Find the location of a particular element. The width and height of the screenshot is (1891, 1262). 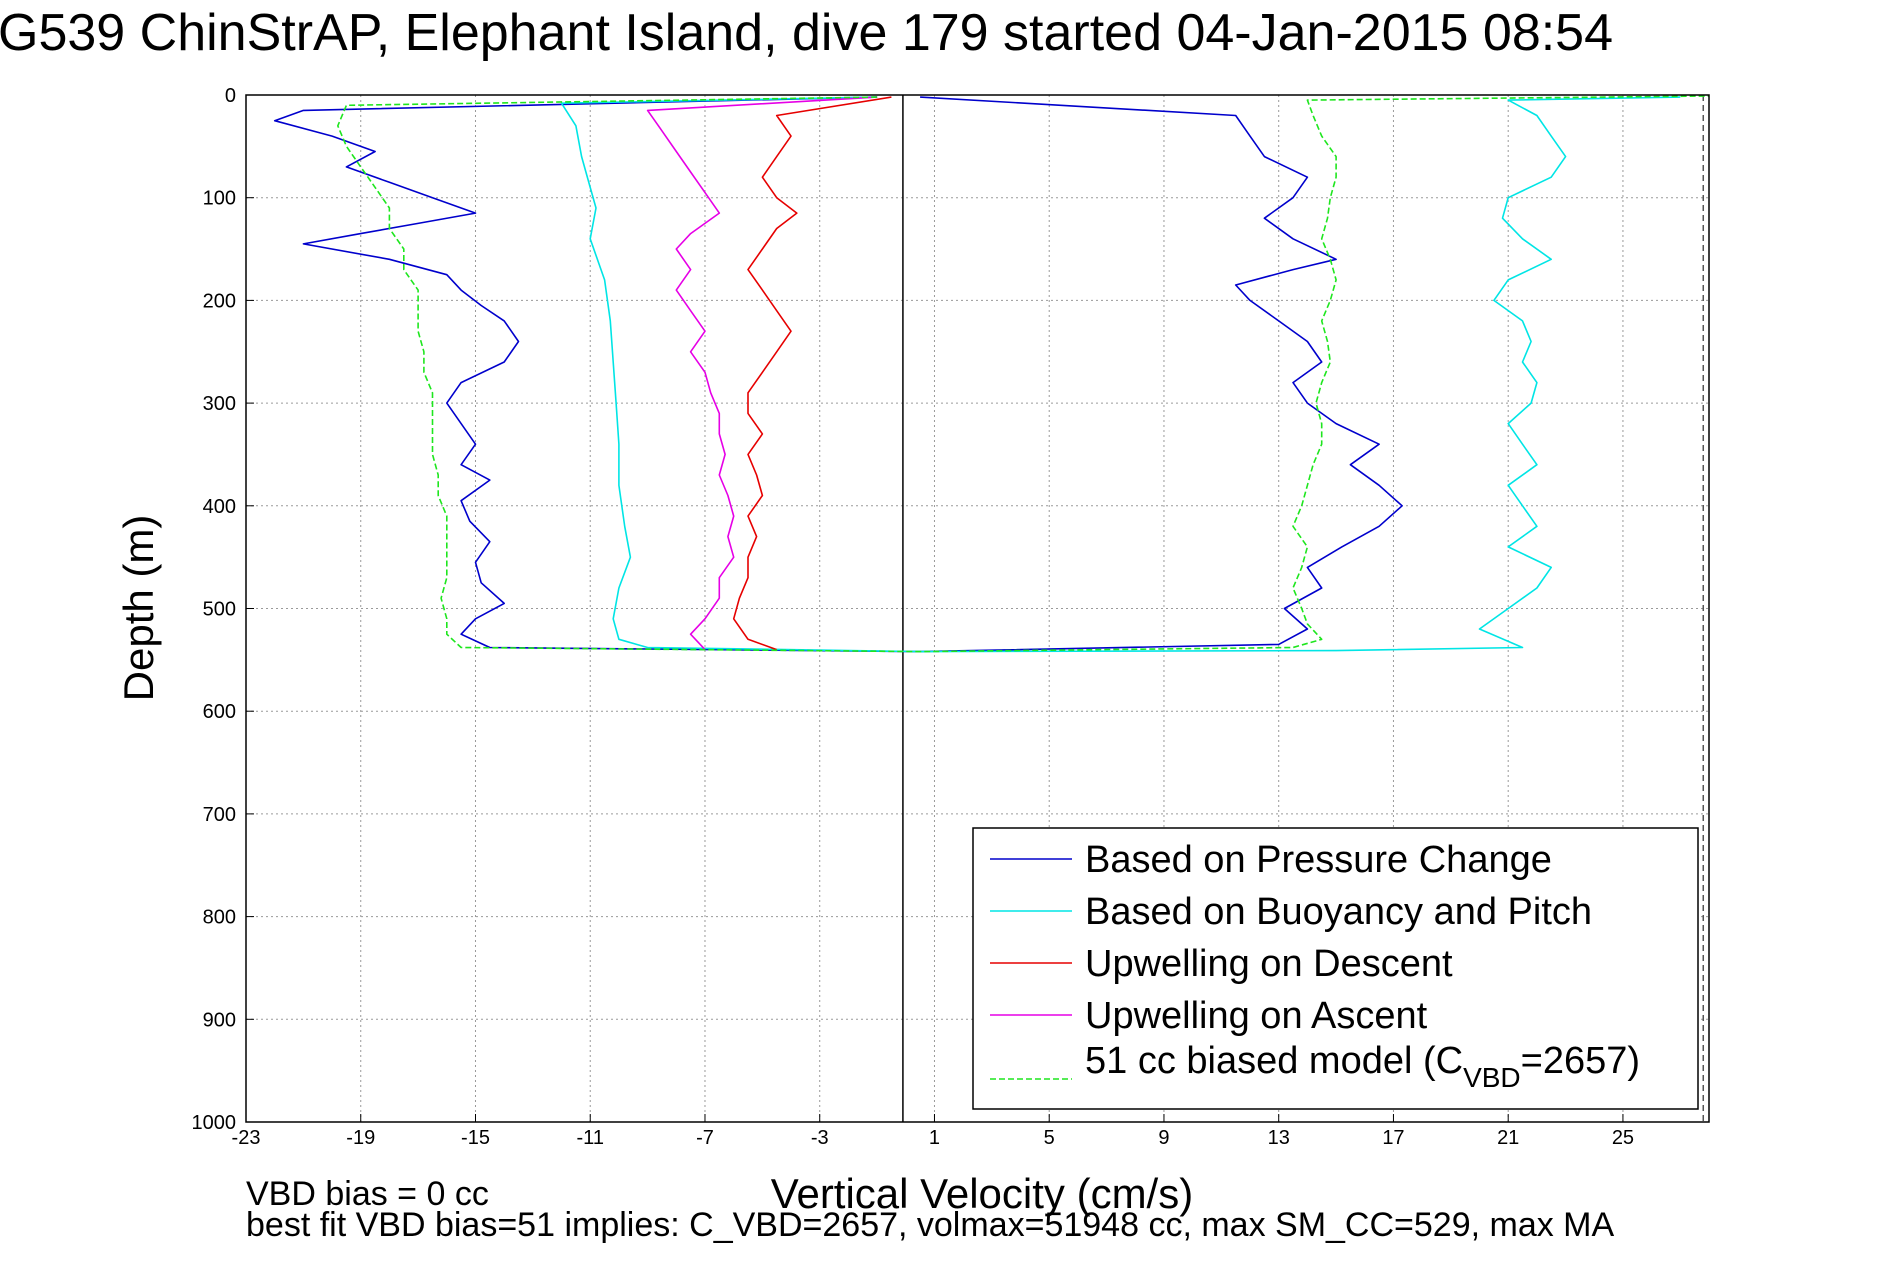

legend-label: Upwelling on Ascent is located at coordinates (1256, 1016).